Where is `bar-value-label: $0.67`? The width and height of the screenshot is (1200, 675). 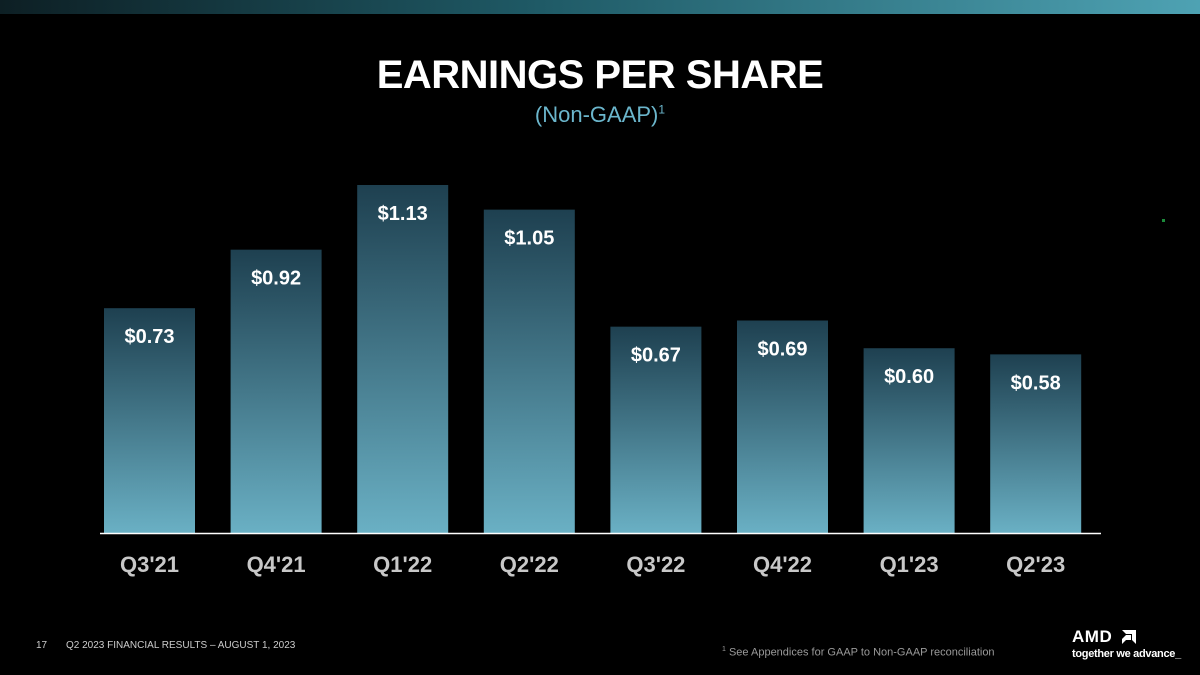 bar-value-label: $0.67 is located at coordinates (656, 356).